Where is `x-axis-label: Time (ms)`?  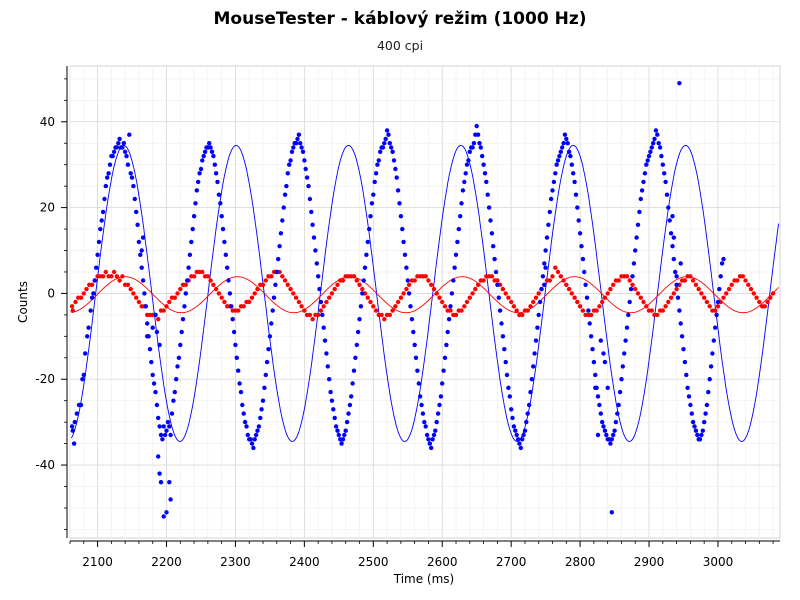 x-axis-label: Time (ms) is located at coordinates (424, 579).